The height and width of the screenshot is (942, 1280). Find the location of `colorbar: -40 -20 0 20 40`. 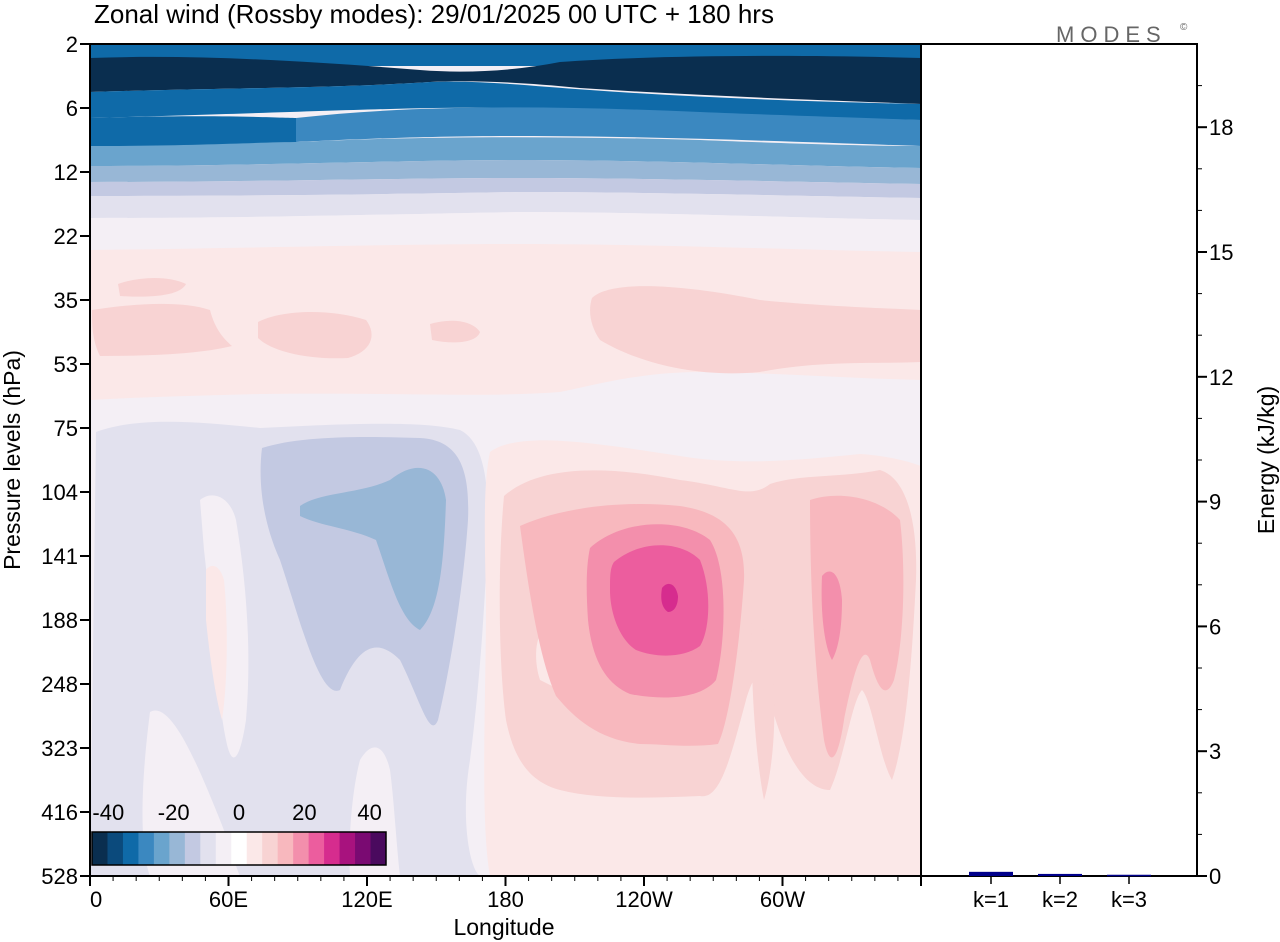

colorbar: -40 -20 0 20 40 is located at coordinates (239, 833).